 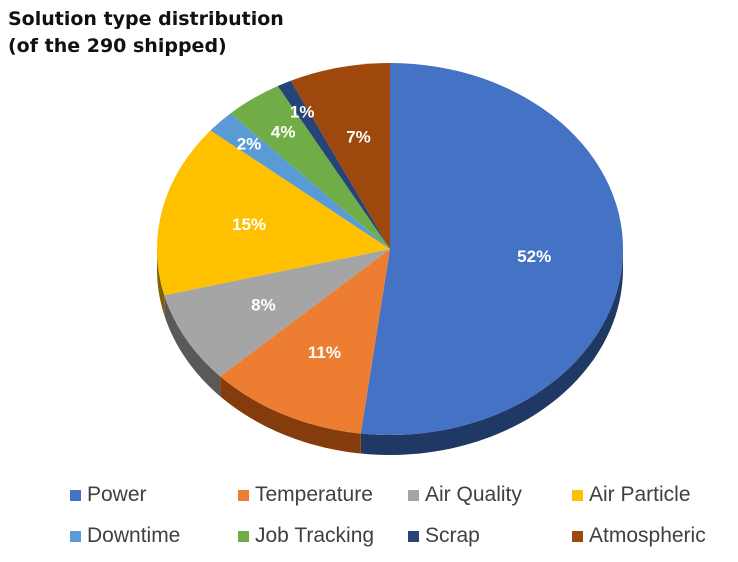 I want to click on legend-label: Temperature, so click(x=314, y=494).